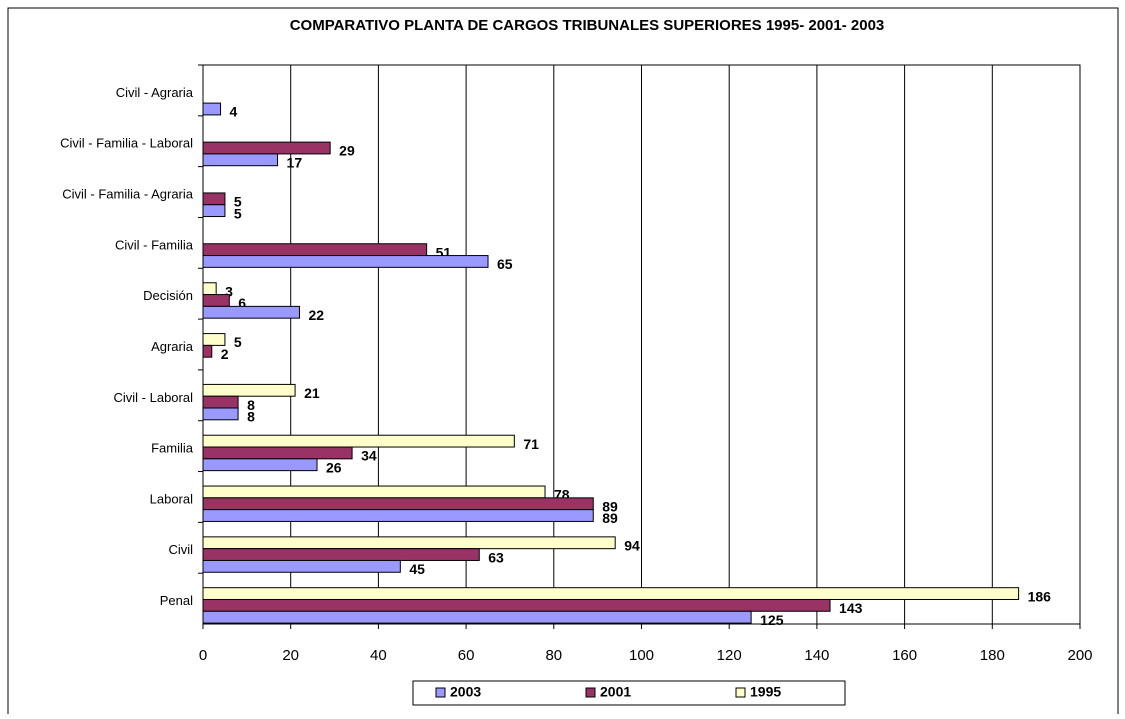 This screenshot has width=1125, height=719. Describe the element at coordinates (641, 655) in the screenshot. I see `x-tick-label: 100` at that location.